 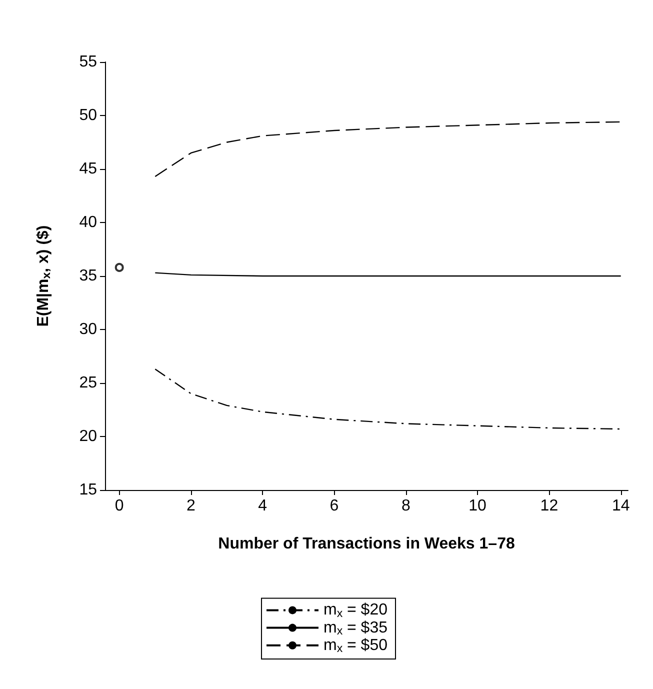 What do you see at coordinates (191, 506) in the screenshot?
I see `x-tick-label: 2` at bounding box center [191, 506].